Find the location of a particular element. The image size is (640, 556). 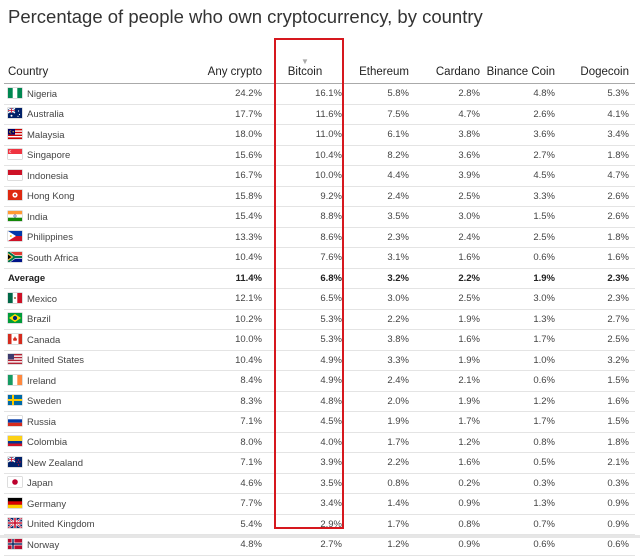

country-cell: Nigeria is located at coordinates (93, 94).